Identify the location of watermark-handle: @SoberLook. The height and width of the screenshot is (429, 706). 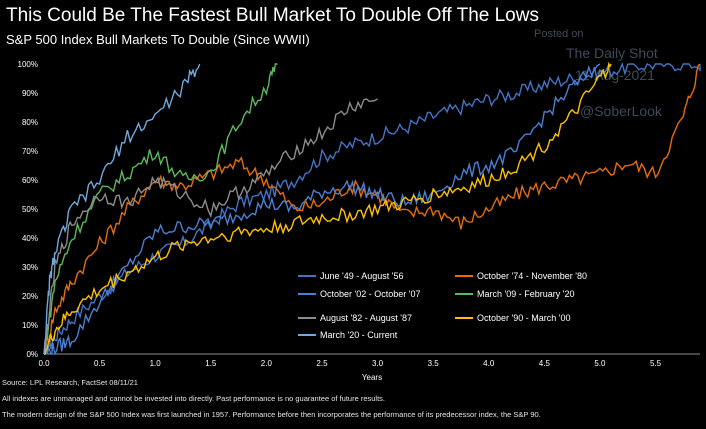
(621, 111).